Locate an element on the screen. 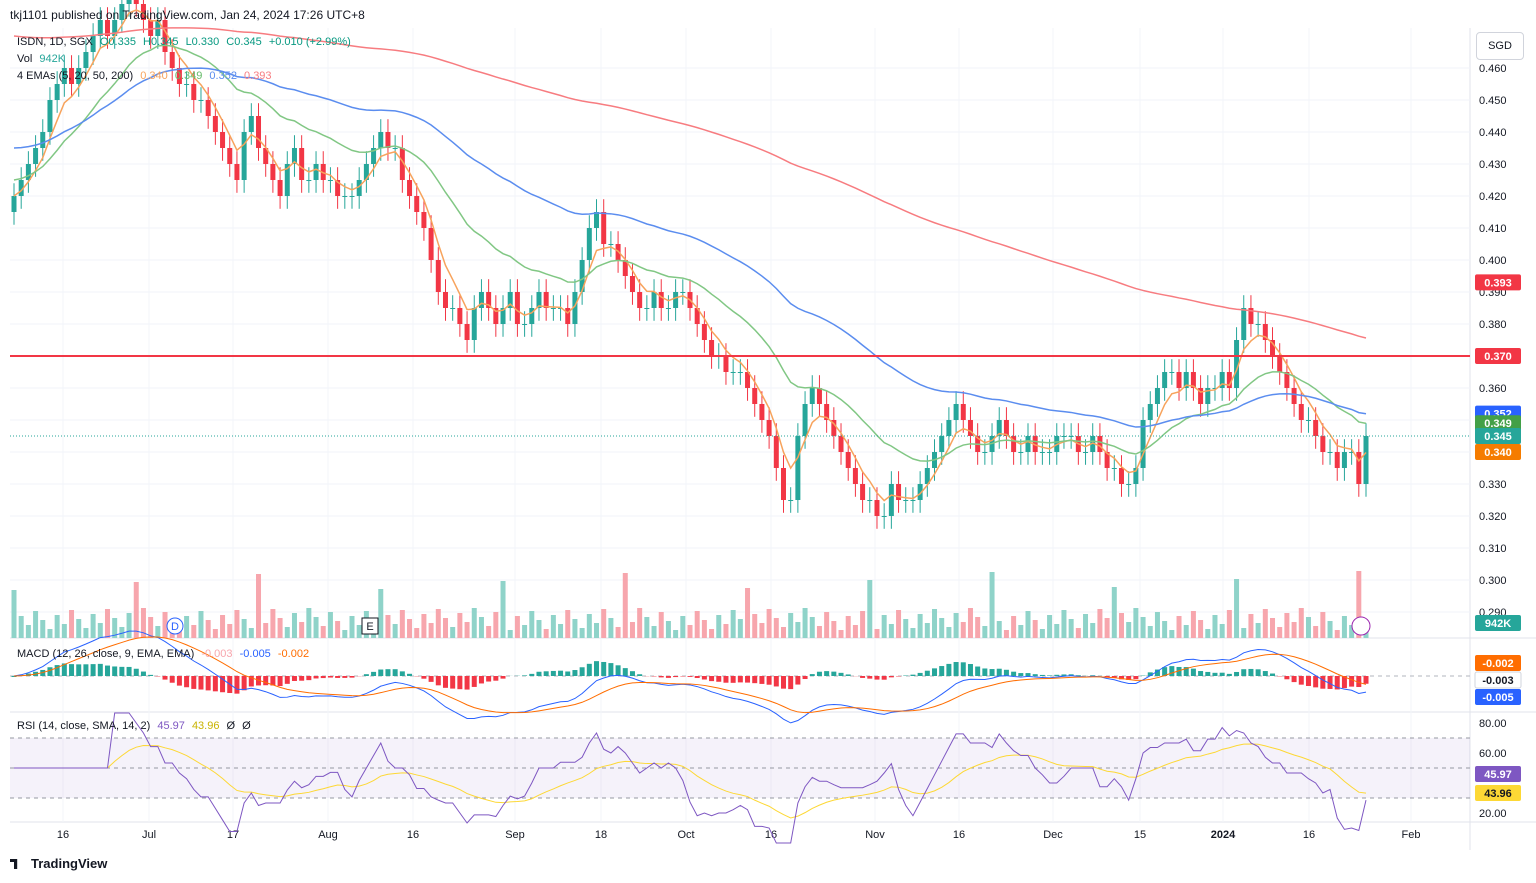  time-tick-label: Jul is located at coordinates (149, 835).